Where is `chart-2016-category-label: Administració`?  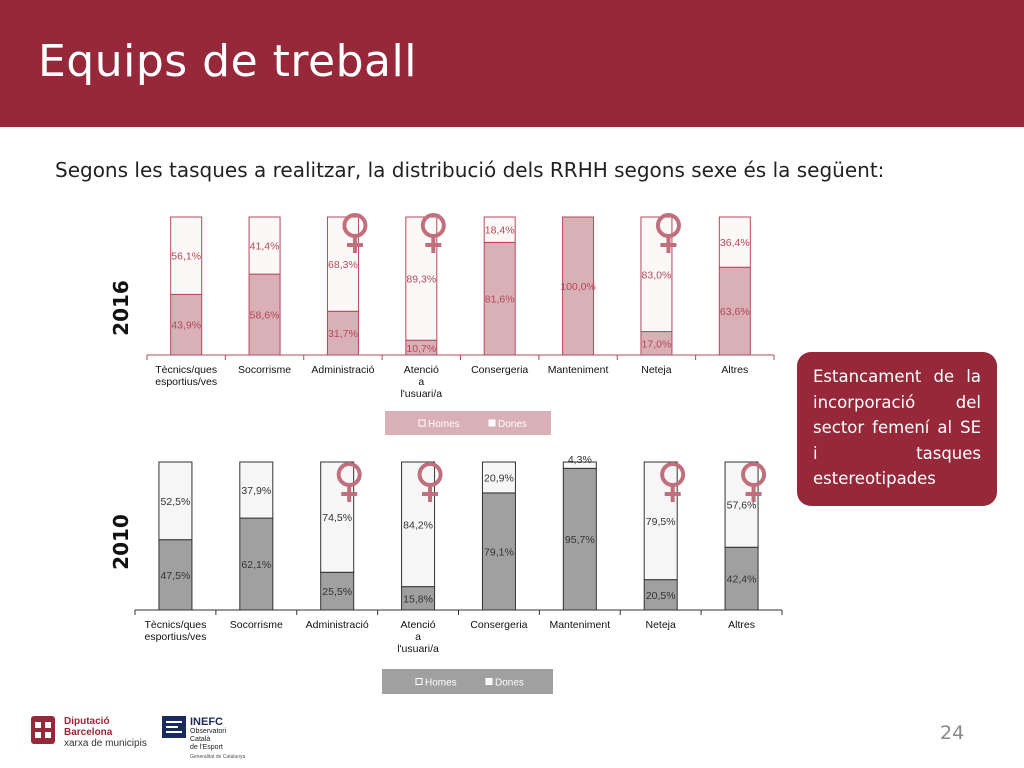
chart-2016-category-label: Administració is located at coordinates (342, 370).